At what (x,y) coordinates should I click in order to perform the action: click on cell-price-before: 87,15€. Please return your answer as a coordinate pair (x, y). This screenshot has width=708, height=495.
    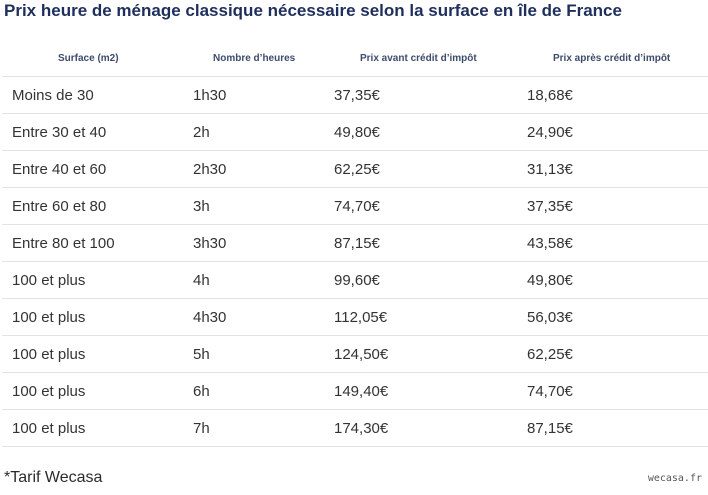
    Looking at the image, I should click on (430, 243).